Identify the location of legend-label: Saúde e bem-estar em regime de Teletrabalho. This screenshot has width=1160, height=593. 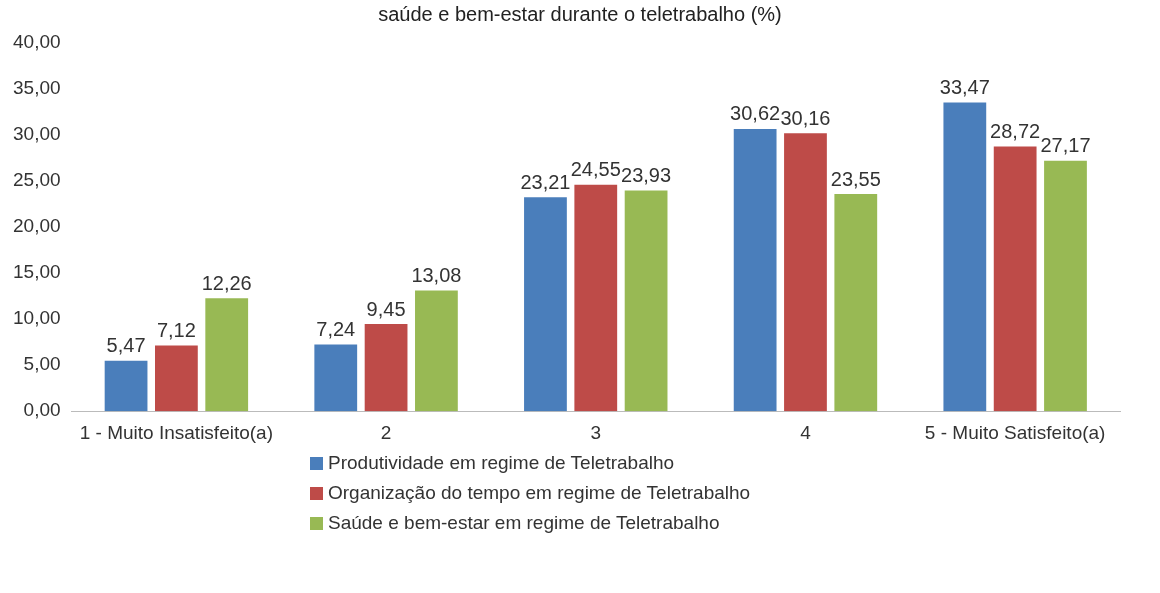
(524, 523).